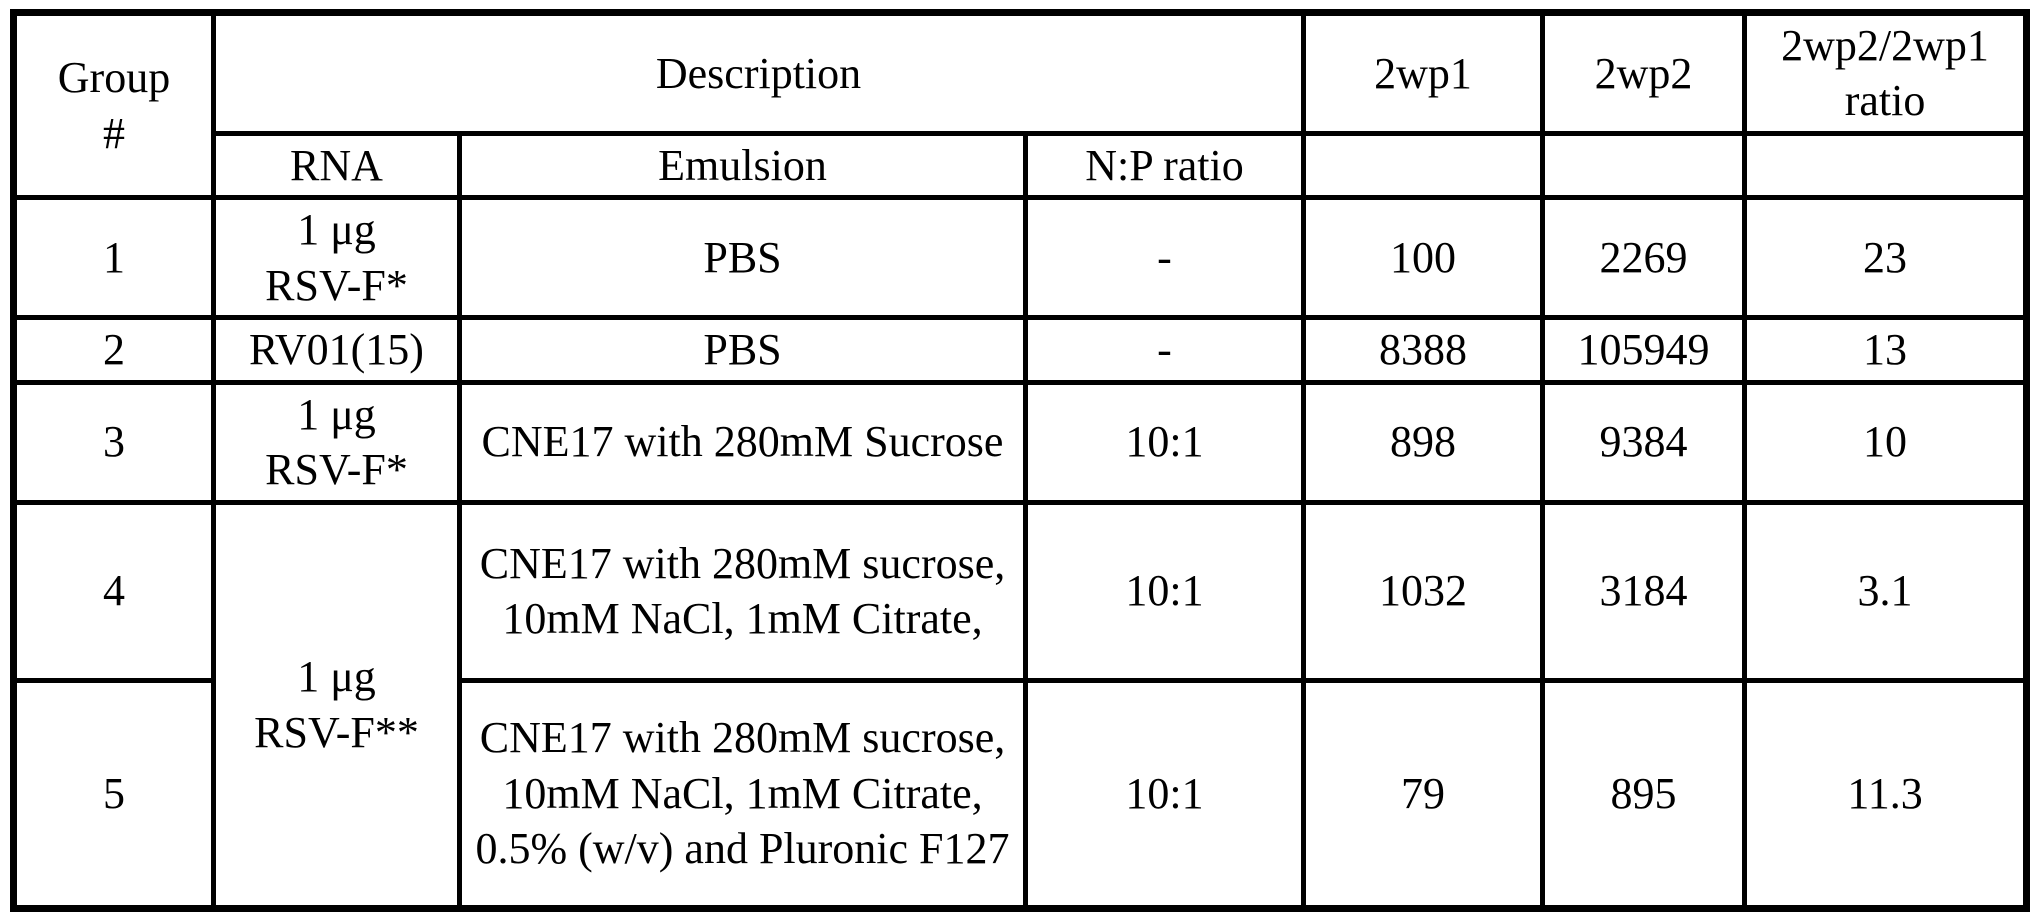  I want to click on cell-group-4-5-rna-merged: 1 μg RSV-F**, so click(336, 705).